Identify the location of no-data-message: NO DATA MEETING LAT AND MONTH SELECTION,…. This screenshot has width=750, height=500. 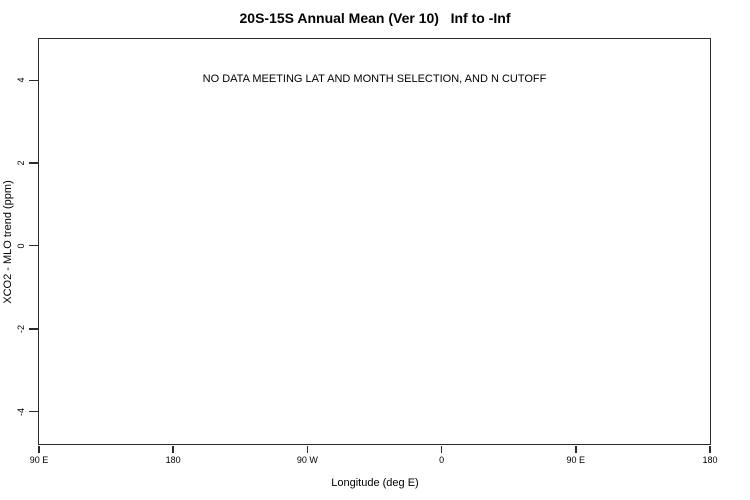
(374, 79).